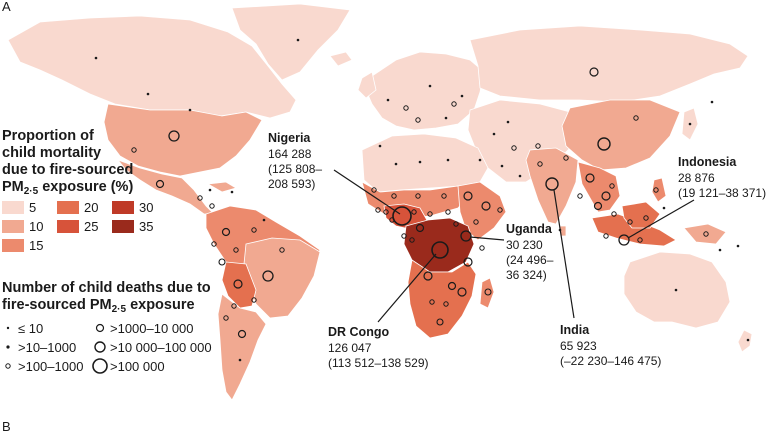 The height and width of the screenshot is (431, 768). Describe the element at coordinates (524, 245) in the screenshot. I see `svg-text: 30 230` at that location.